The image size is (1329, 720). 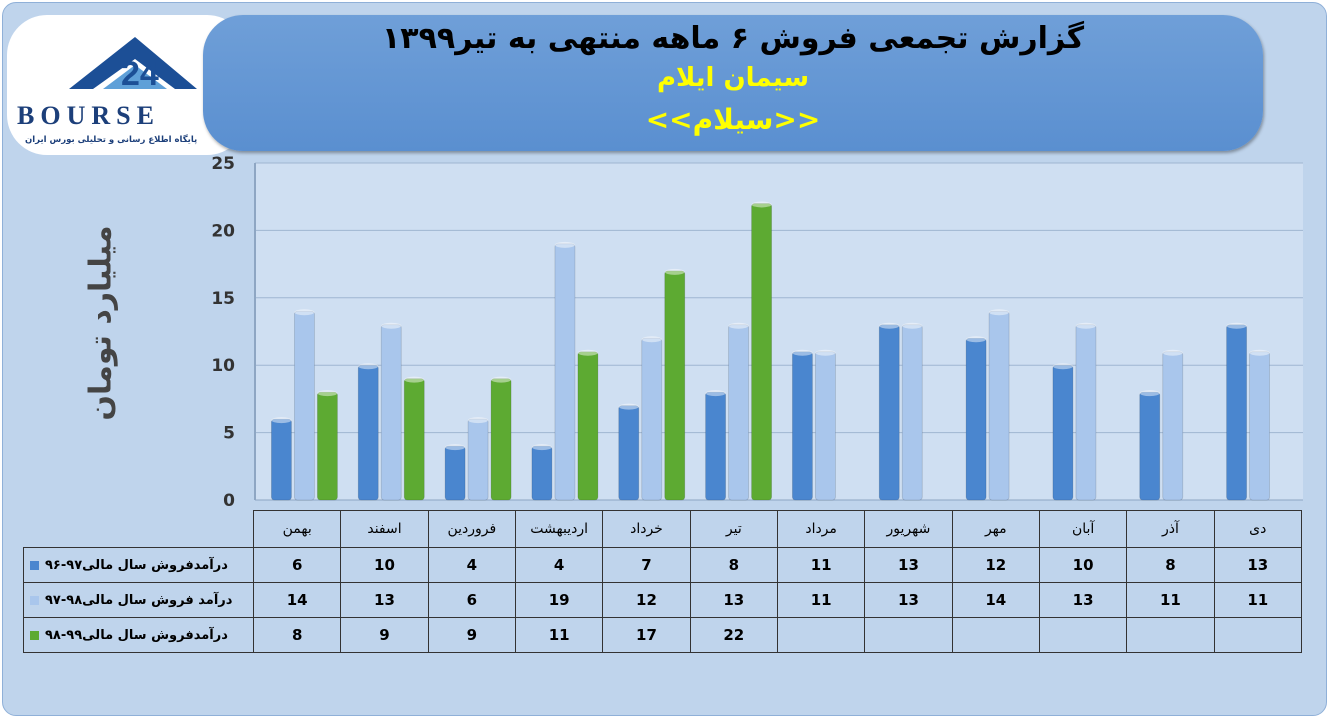 I want to click on logo-subtitle: پایگاه اطلاع رسانی و تحلیلی بورس ایران, so click(x=111, y=140).